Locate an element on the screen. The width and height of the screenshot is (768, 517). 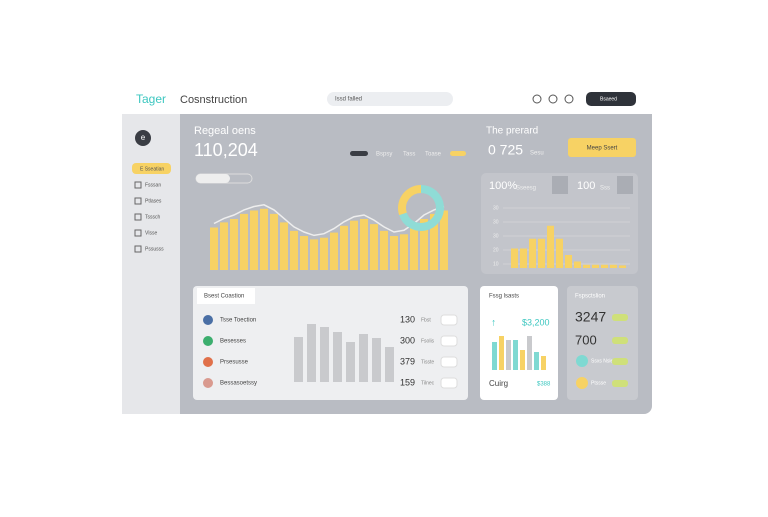
row-icon is located at coordinates (208, 383).